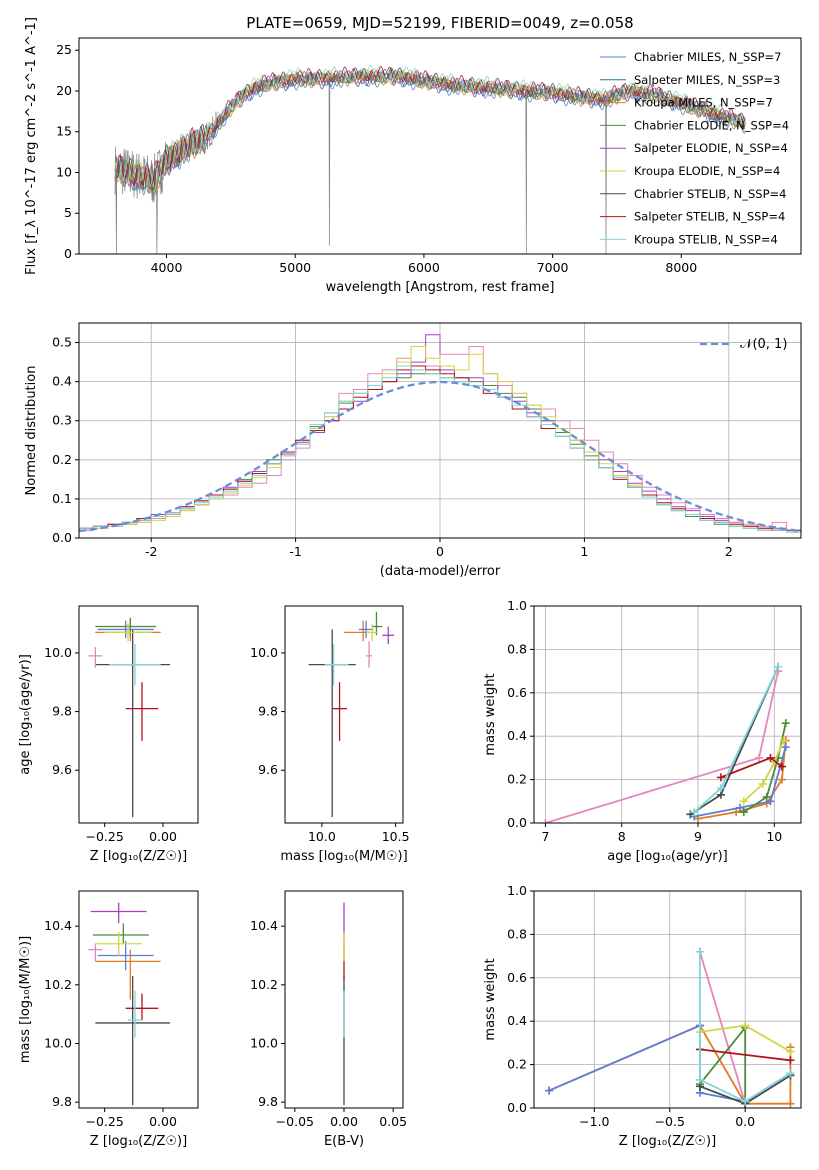  Describe the element at coordinates (440, 551) in the screenshot. I see `x-tick-label: 0` at that location.